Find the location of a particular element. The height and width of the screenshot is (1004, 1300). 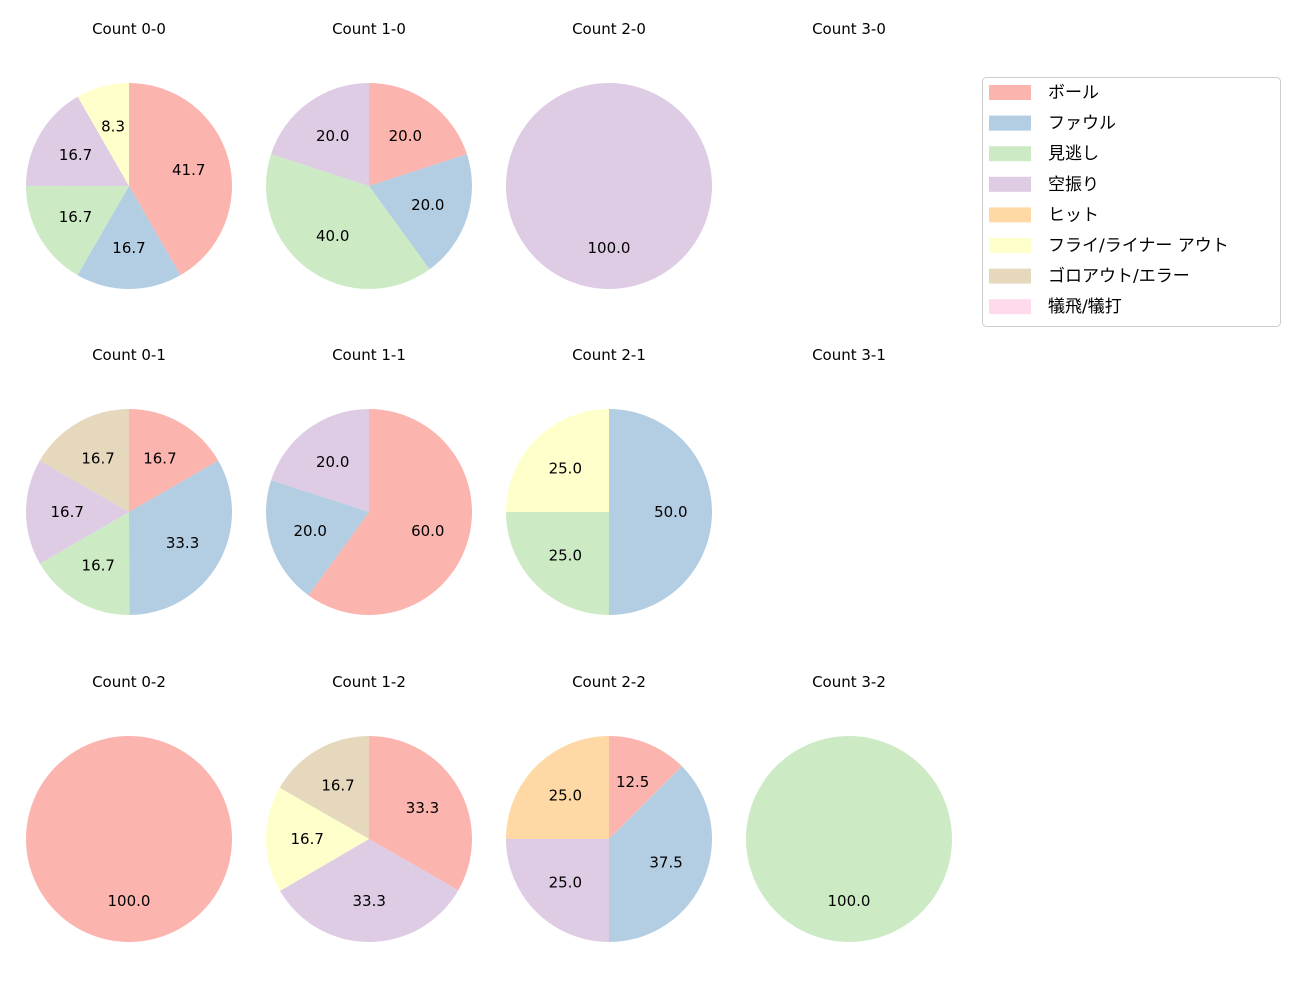

pie-title: Count 3-0 is located at coordinates (849, 29).